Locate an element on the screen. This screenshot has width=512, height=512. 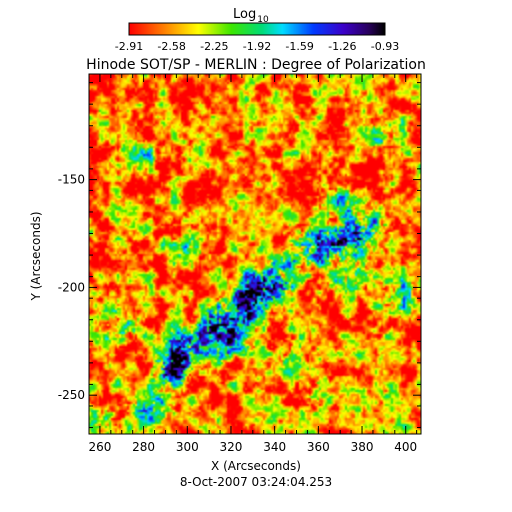
colorbar-label-subscript: 10 is located at coordinates (263, 20).